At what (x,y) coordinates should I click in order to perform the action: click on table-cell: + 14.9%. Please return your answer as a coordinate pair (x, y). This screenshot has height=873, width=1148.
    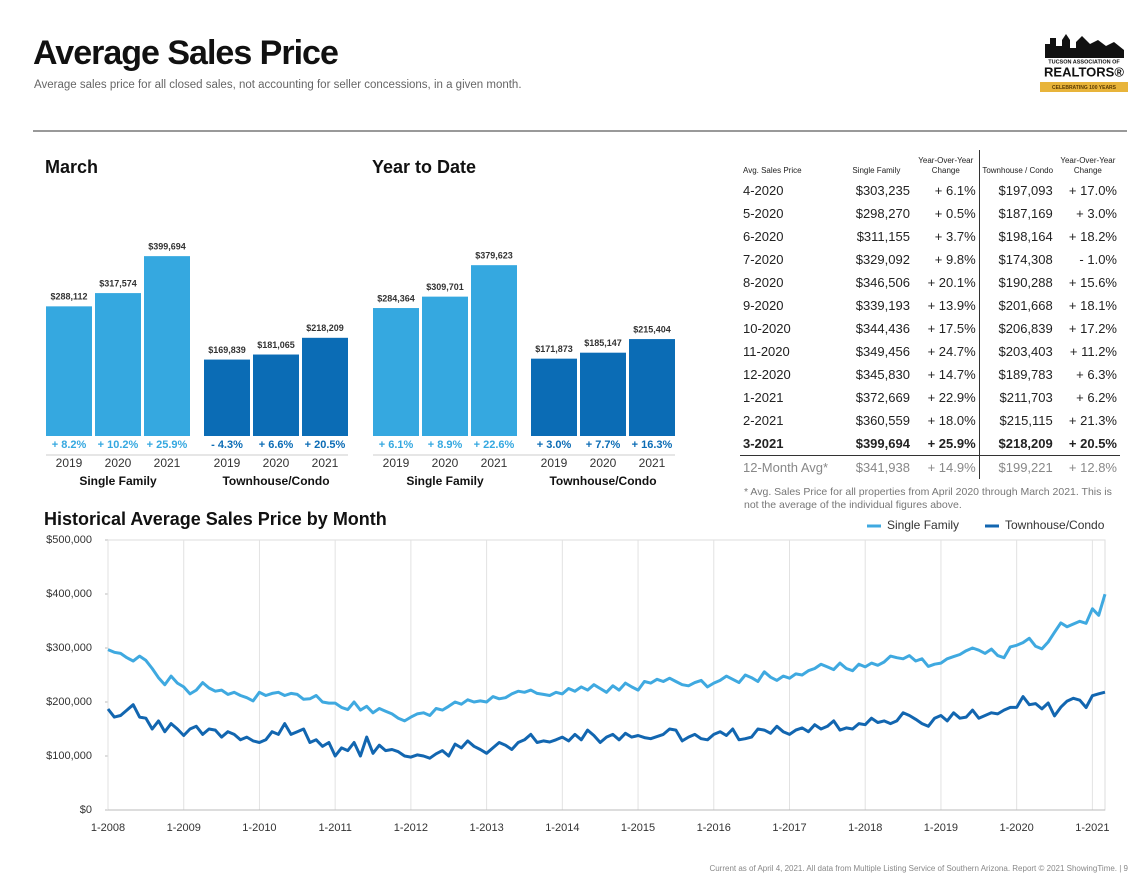
    Looking at the image, I should click on (946, 467).